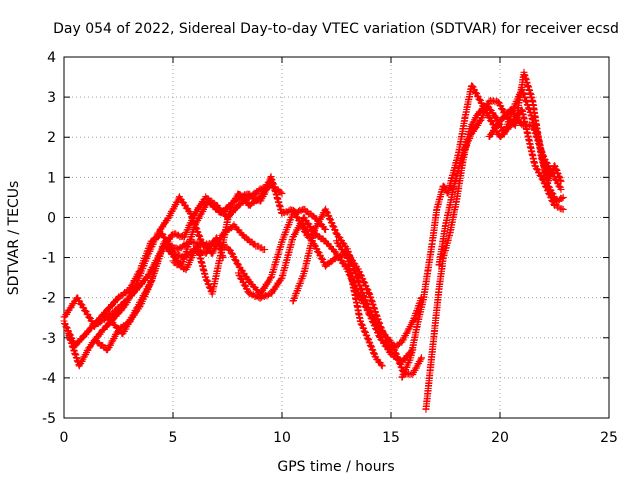  What do you see at coordinates (14, 238) in the screenshot?
I see `y-axis-label: SDTVAR / TECUs` at bounding box center [14, 238].